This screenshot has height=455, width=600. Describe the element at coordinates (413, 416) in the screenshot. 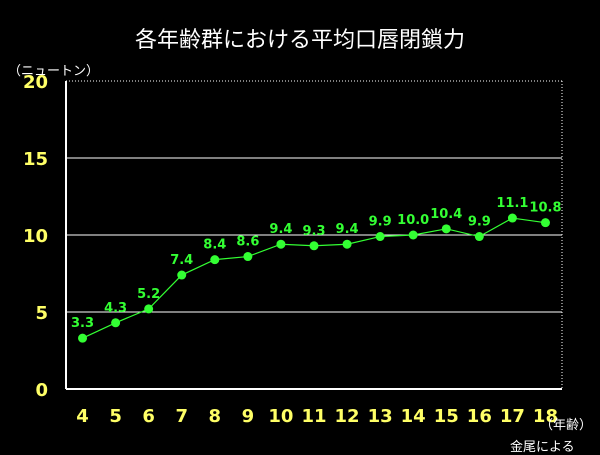

I see `x-tick-label: 14` at that location.